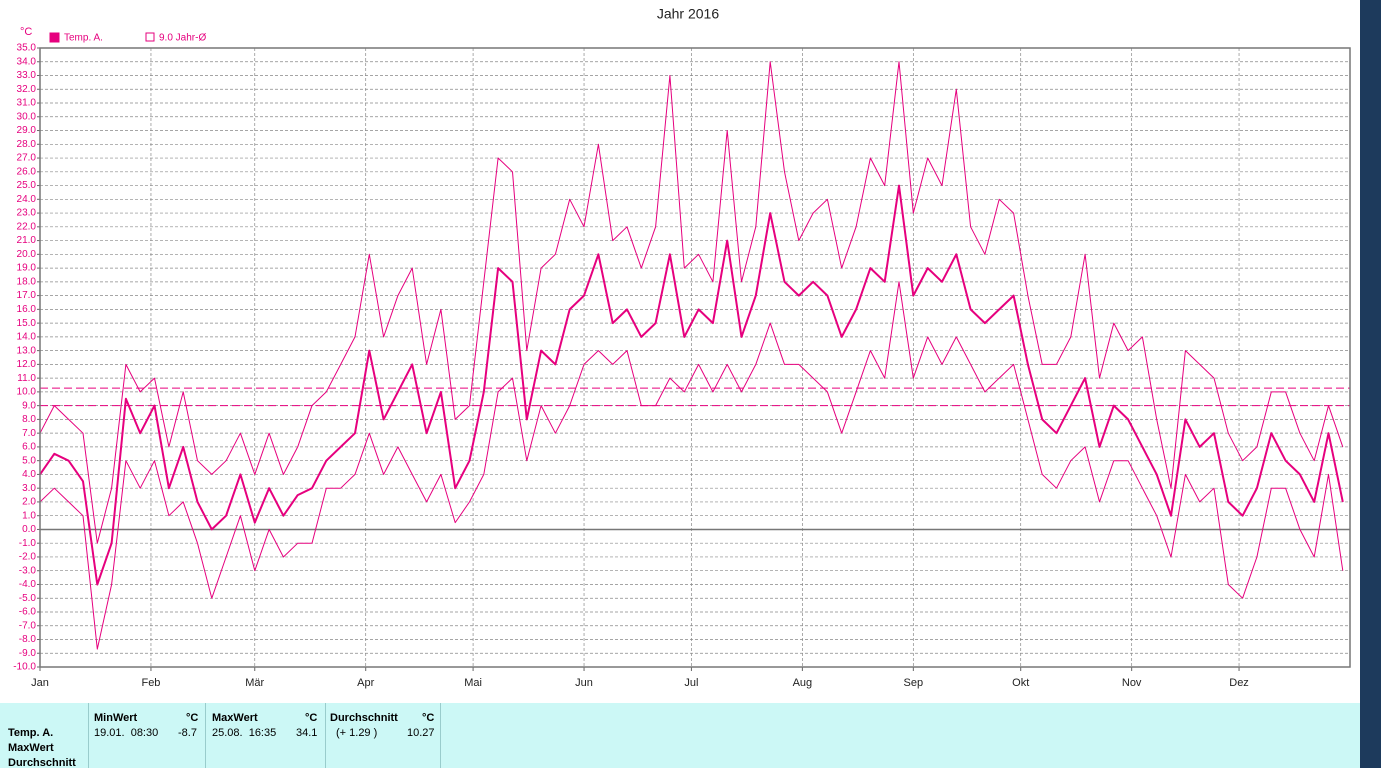 The width and height of the screenshot is (1381, 768). Describe the element at coordinates (28, 557) in the screenshot. I see `y-tick-label: -2.0` at that location.